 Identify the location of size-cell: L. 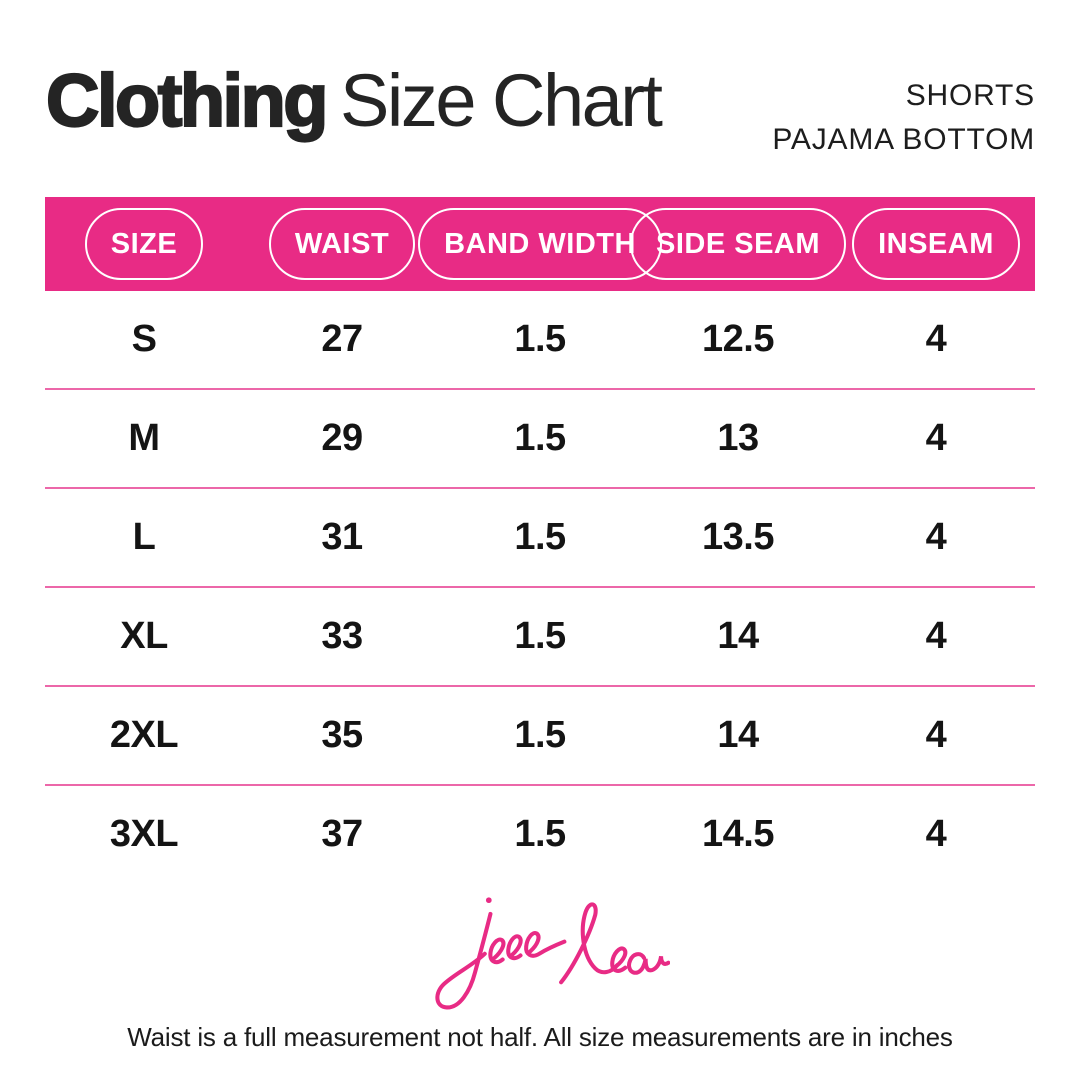
(144, 537).